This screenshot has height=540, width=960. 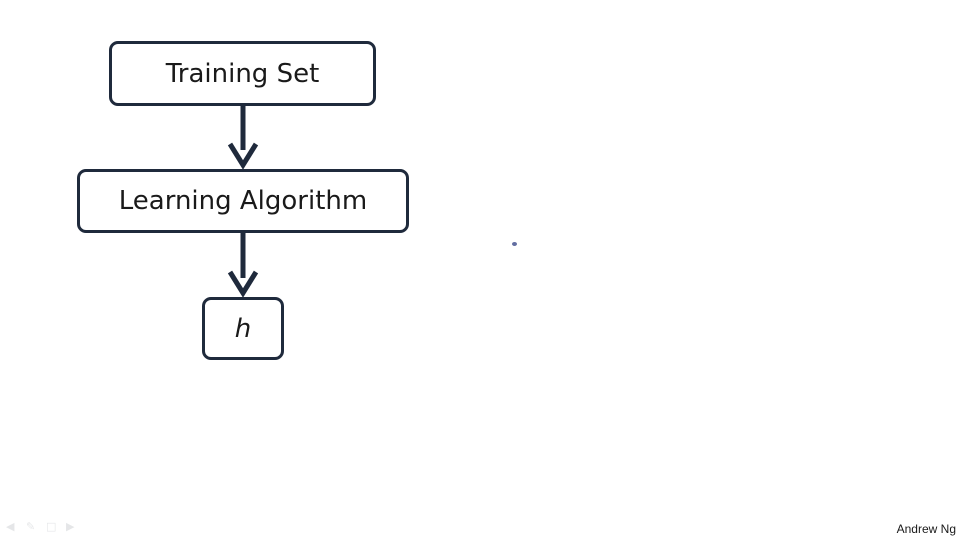 What do you see at coordinates (243, 284) in the screenshot?
I see `arrow-algorithm-to-h-head` at bounding box center [243, 284].